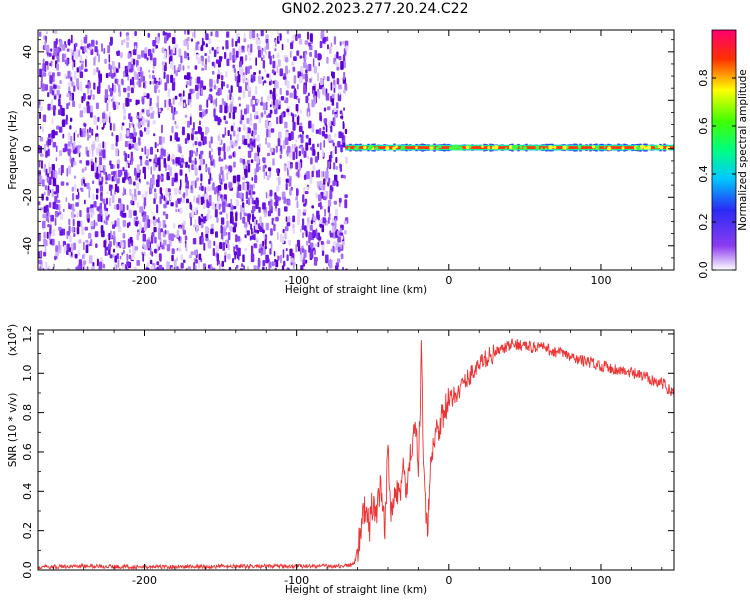 The height and width of the screenshot is (600, 750). What do you see at coordinates (703, 174) in the screenshot?
I see `colorbar-tick-label: 0.4` at bounding box center [703, 174].